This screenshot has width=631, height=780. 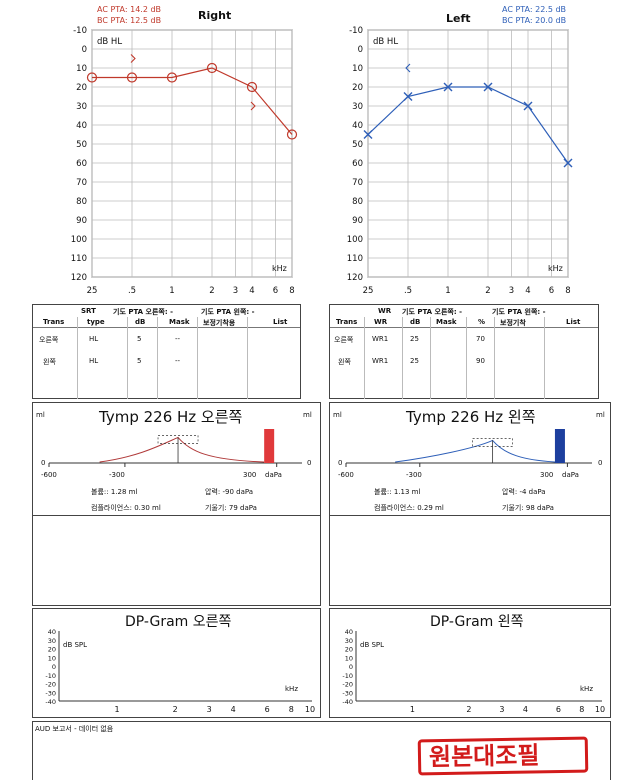 I want to click on y-tick-label: 110, so click(x=355, y=259).